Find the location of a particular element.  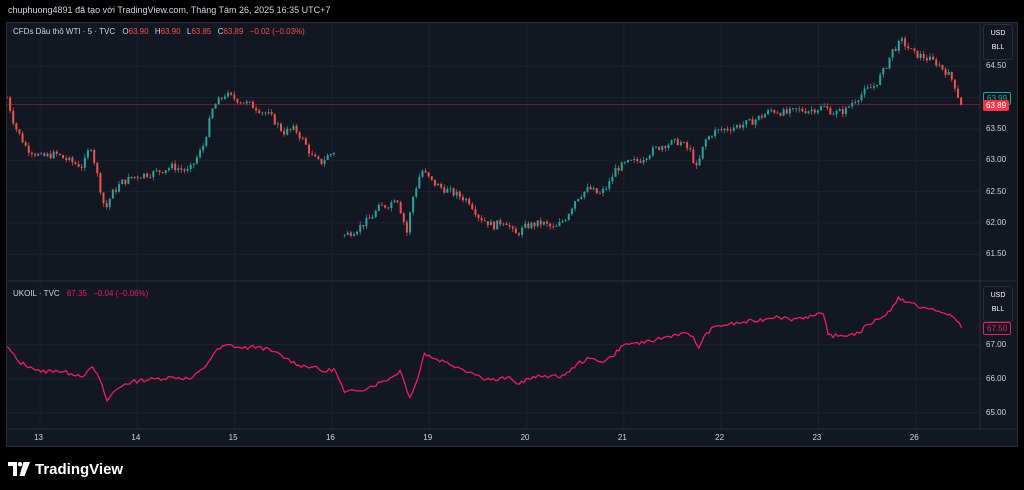

wti-unit-button: USD BLL is located at coordinates (998, 42).